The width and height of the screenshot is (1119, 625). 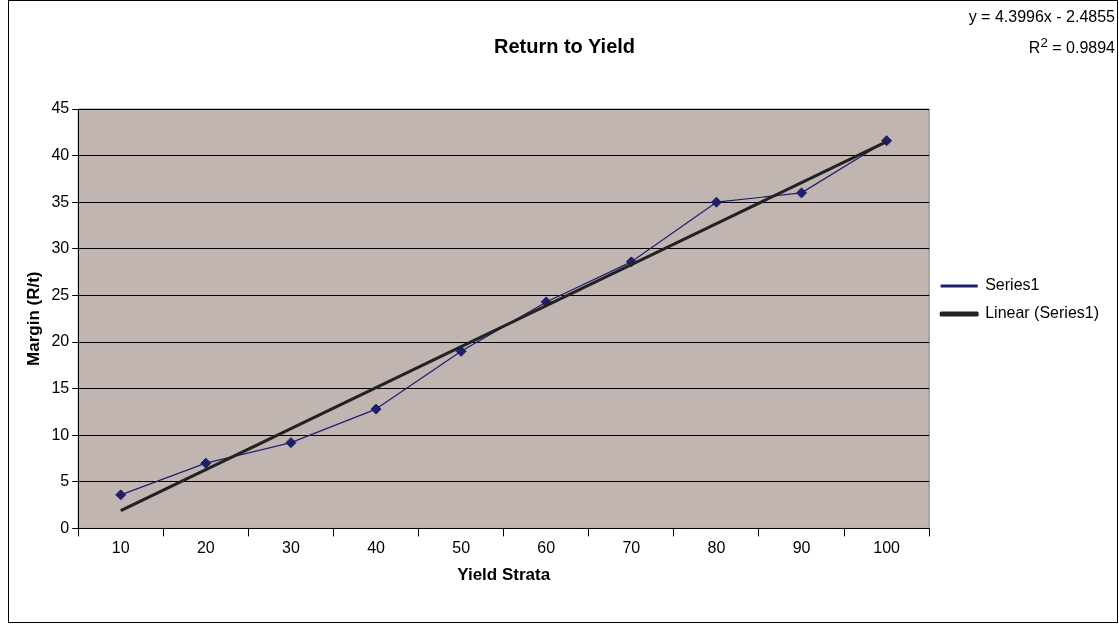 What do you see at coordinates (60, 341) in the screenshot?
I see `y-tick-label: 20` at bounding box center [60, 341].